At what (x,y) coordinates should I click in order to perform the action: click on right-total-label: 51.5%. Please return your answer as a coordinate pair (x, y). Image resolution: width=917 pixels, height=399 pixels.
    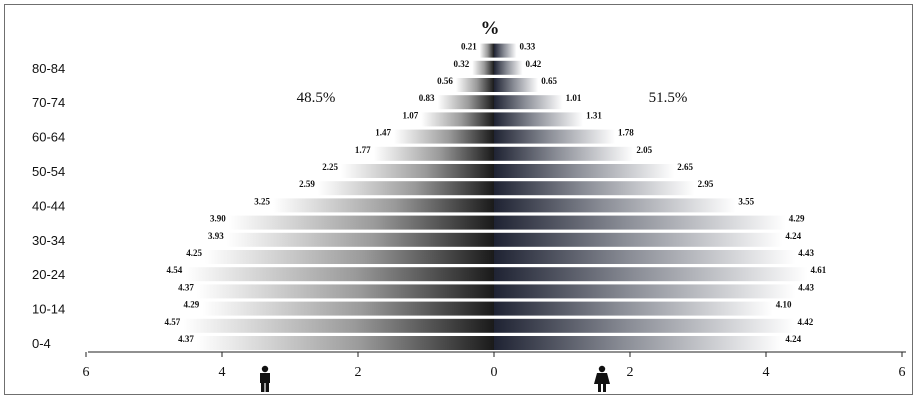
    Looking at the image, I should click on (668, 98).